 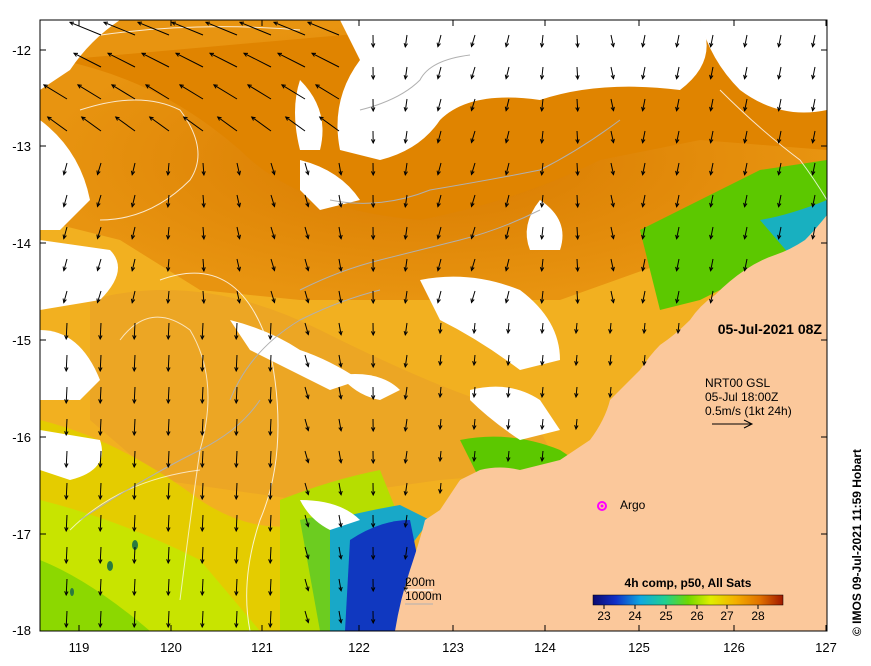 What do you see at coordinates (359, 647) in the screenshot?
I see `lon-tick-label: 122` at bounding box center [359, 647].